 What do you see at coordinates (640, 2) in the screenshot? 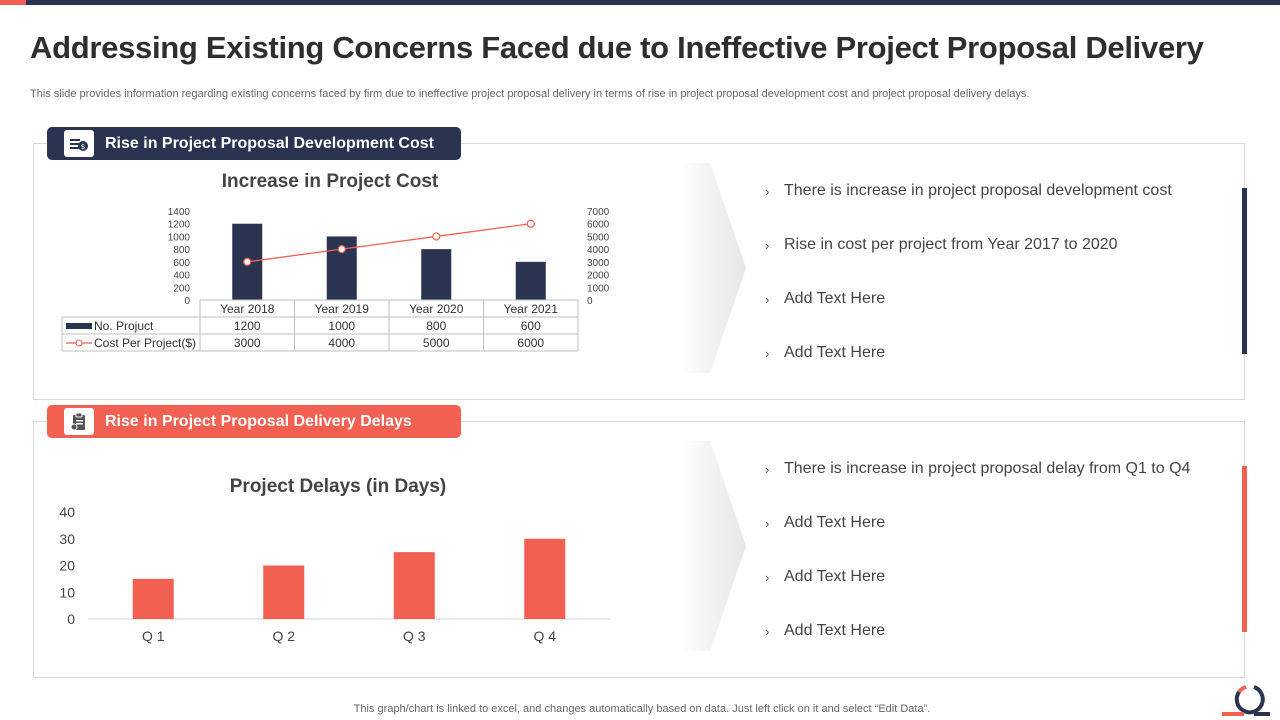
I see `top-bar` at bounding box center [640, 2].